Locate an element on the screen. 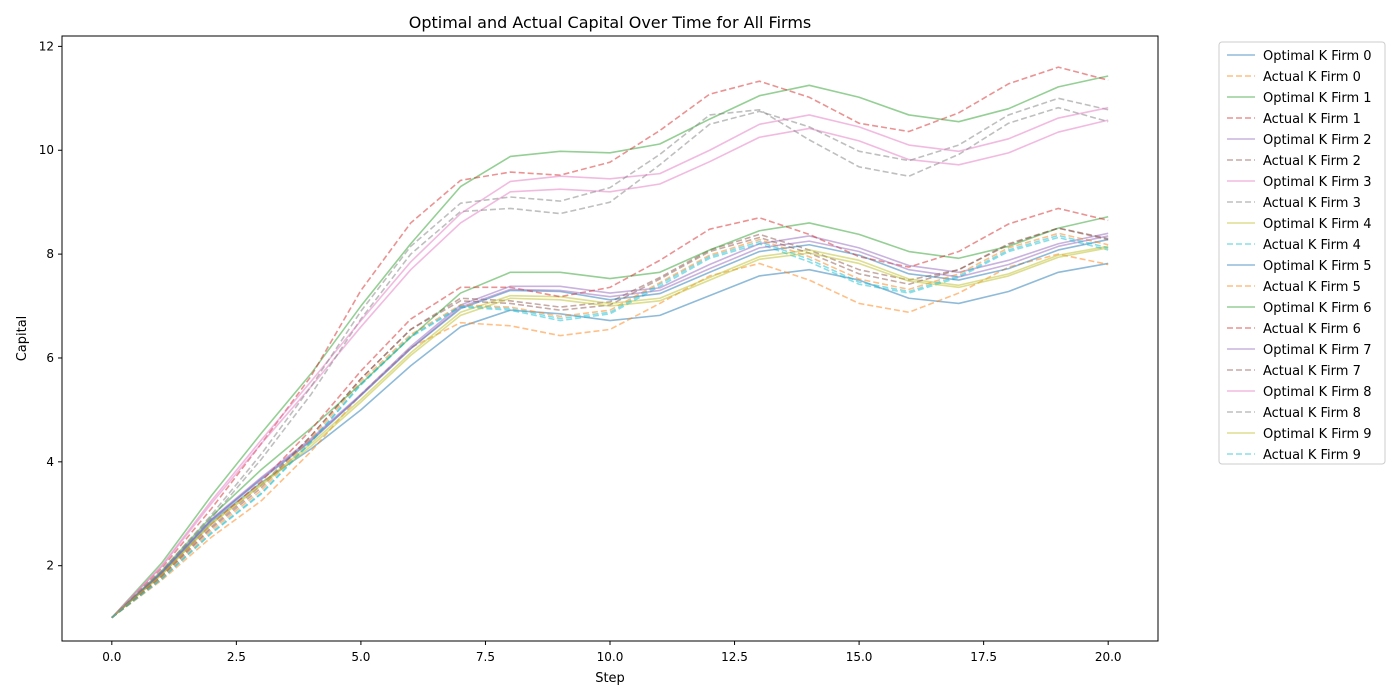  y-tick-label: 8 is located at coordinates (50, 254).